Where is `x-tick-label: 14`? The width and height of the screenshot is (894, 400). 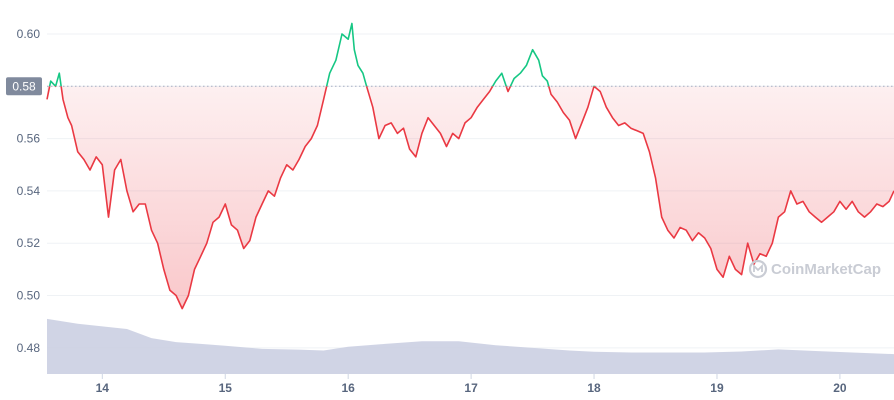
x-tick-label: 14 is located at coordinates (103, 388).